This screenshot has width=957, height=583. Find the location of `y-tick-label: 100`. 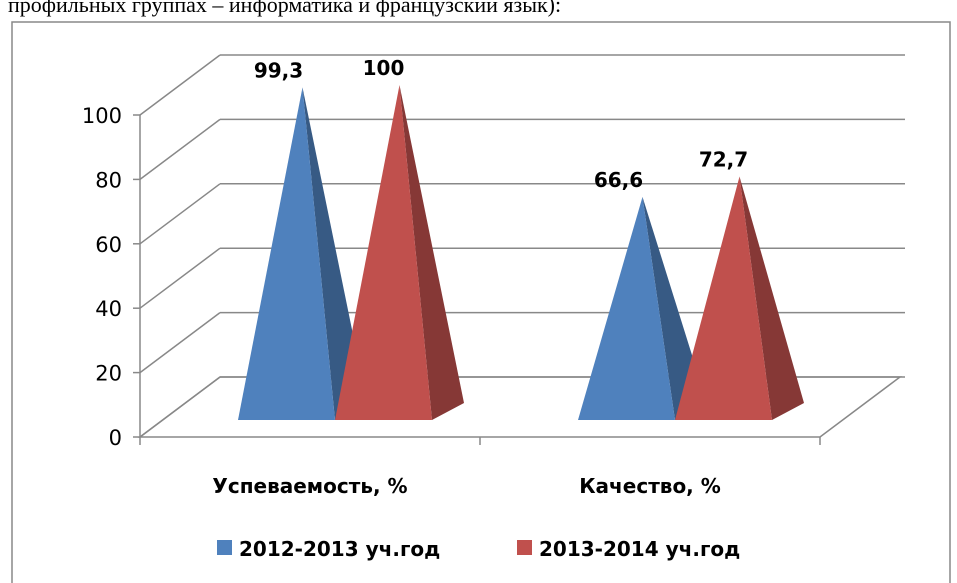

y-tick-label: 100 is located at coordinates (102, 116).